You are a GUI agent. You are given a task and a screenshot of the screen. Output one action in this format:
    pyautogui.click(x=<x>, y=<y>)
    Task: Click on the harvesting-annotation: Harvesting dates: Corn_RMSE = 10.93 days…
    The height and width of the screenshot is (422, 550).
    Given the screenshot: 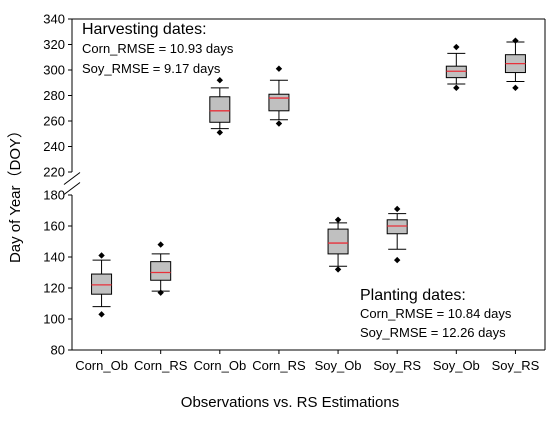 What is the action you would take?
    pyautogui.click(x=158, y=48)
    